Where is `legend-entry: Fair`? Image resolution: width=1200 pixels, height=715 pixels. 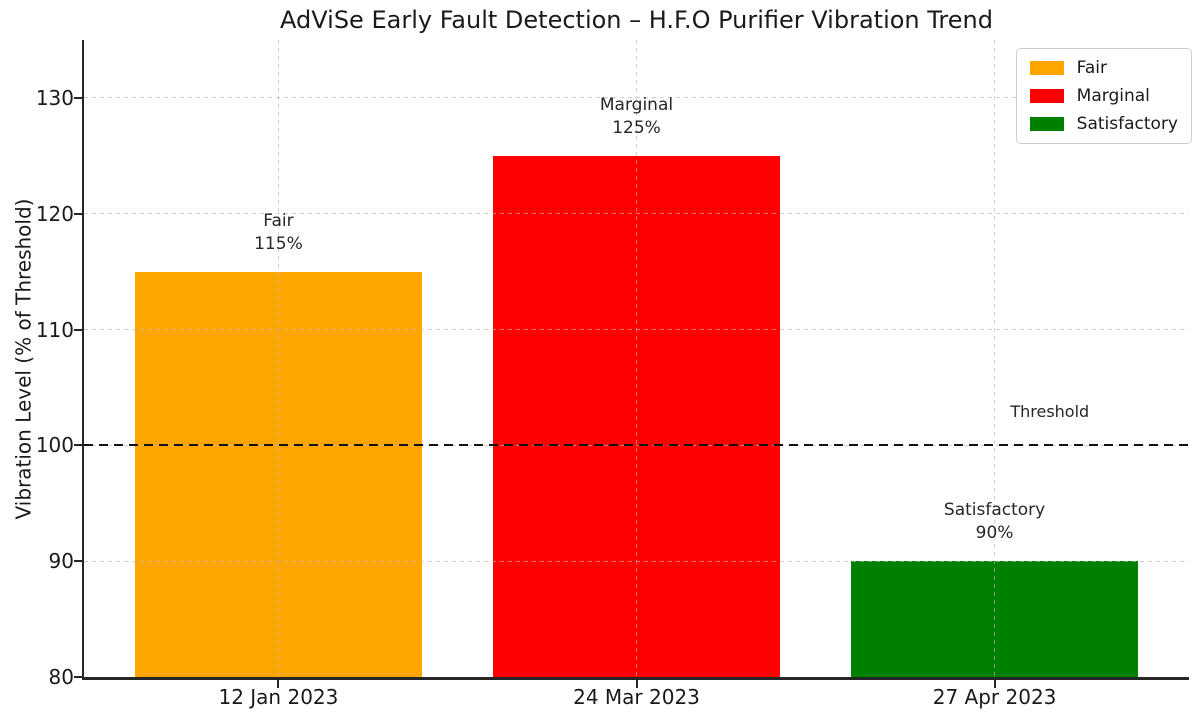 legend-entry: Fair is located at coordinates (1103, 68).